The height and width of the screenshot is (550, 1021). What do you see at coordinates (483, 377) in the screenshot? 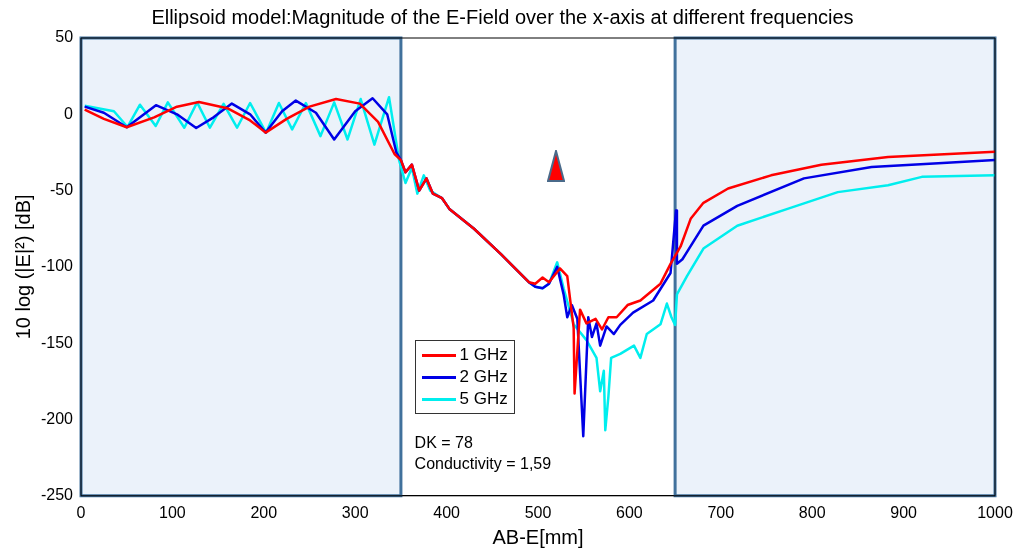
I see `legend-label: 2 GHz` at bounding box center [483, 377].